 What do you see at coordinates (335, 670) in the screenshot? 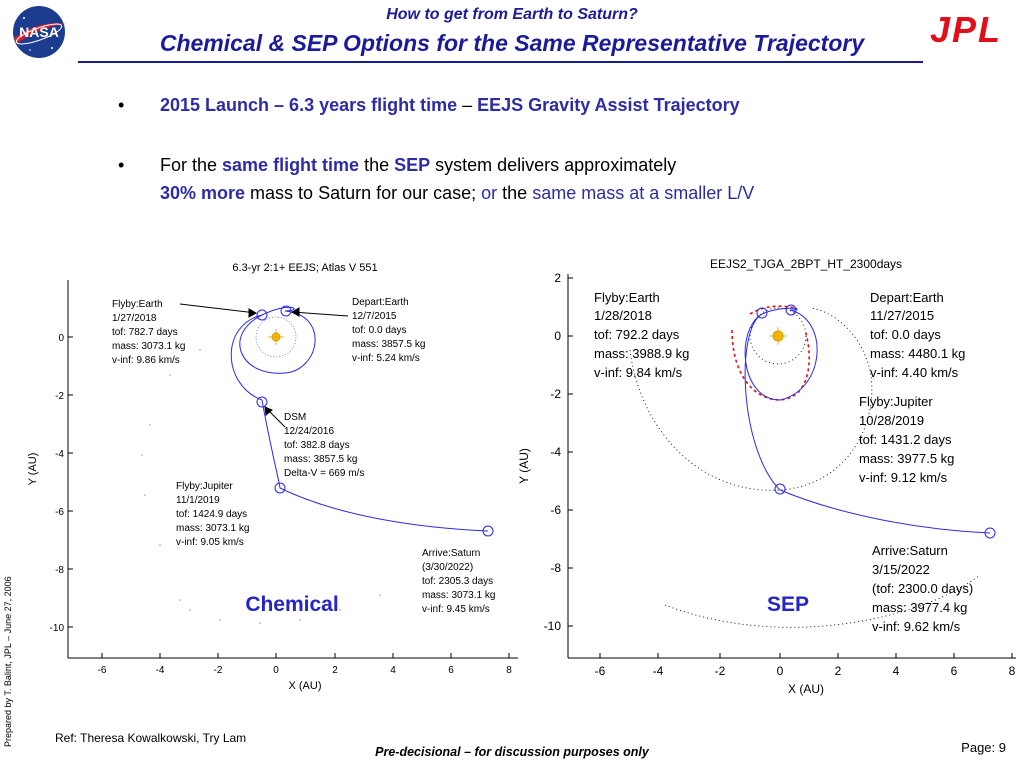
I see `left-xtick: 2` at bounding box center [335, 670].